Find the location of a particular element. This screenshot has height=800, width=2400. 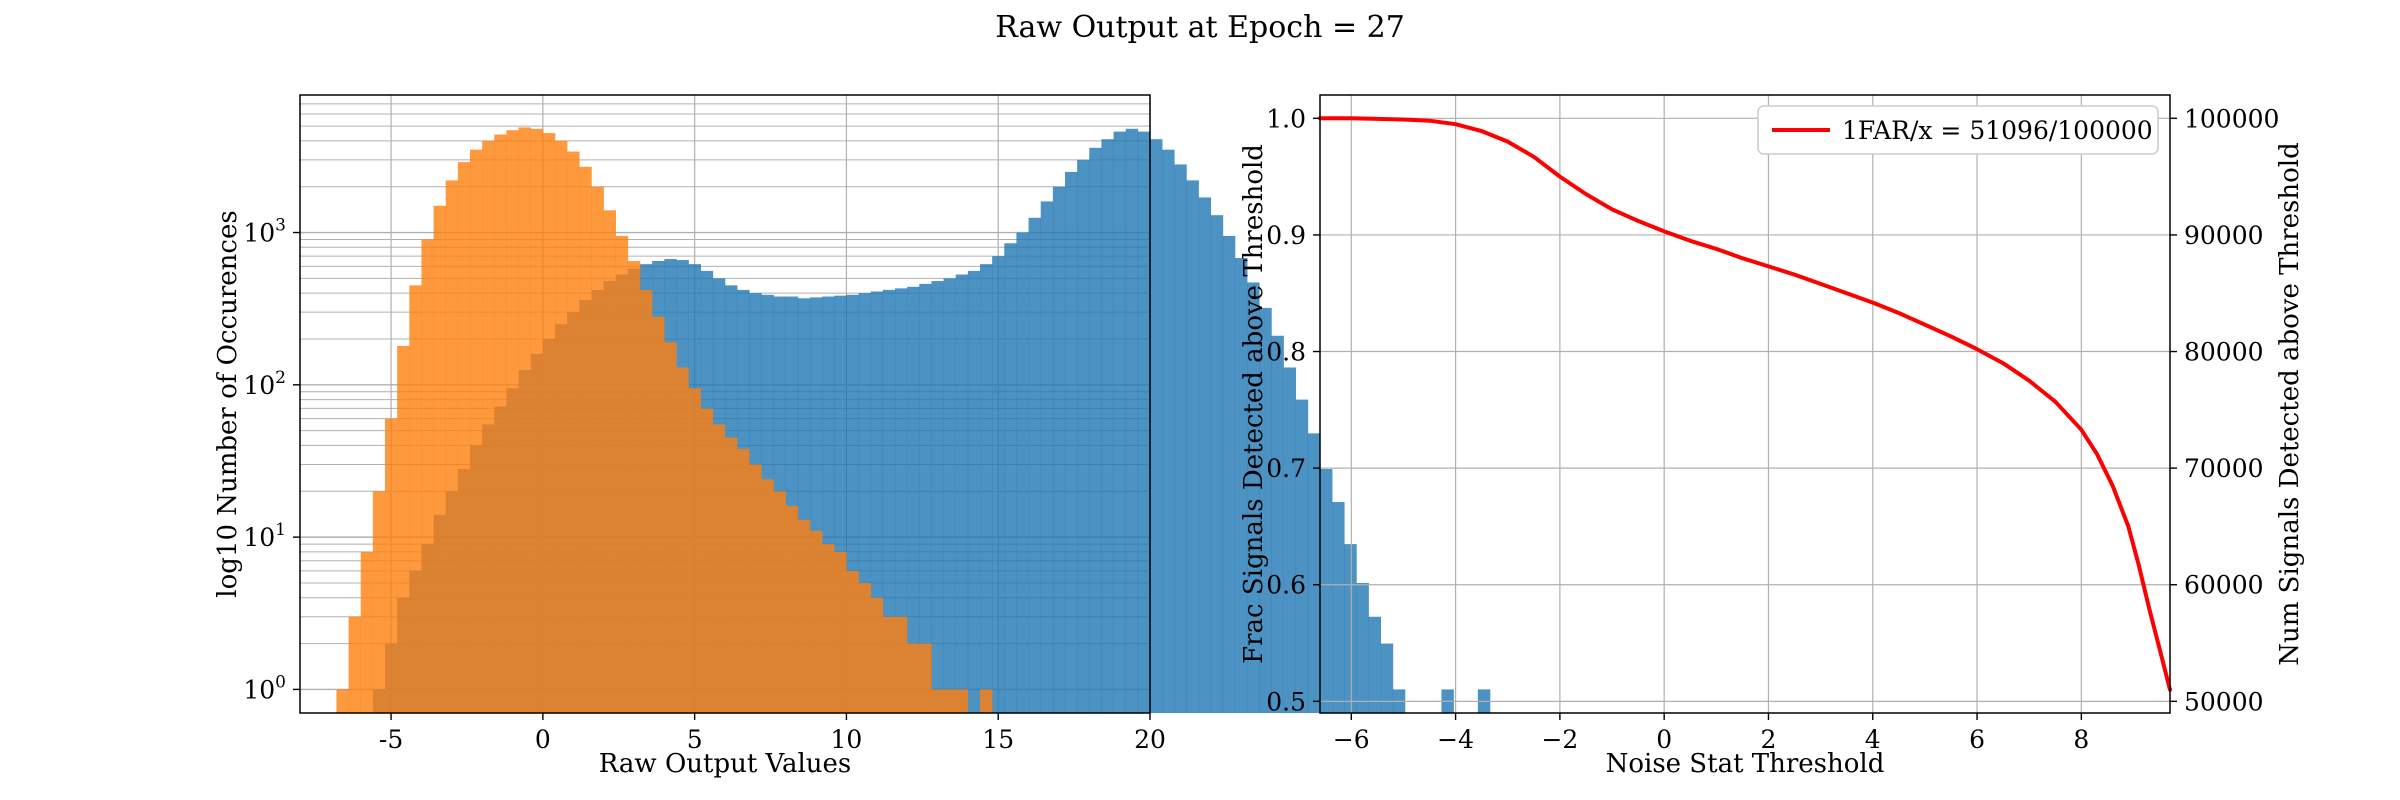

right-y-tick-label: 50000 is located at coordinates (2224, 701).